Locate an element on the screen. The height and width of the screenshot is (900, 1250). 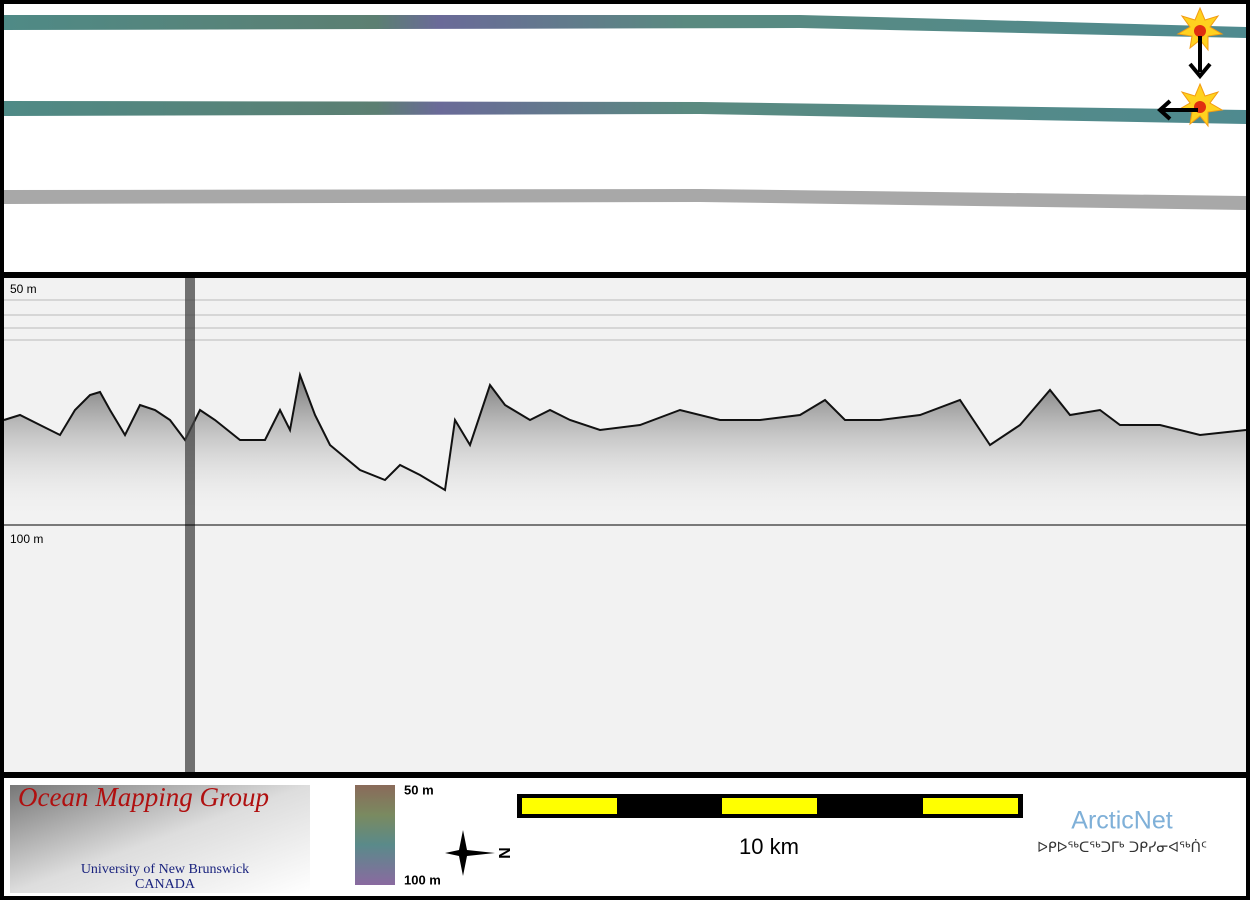
scale-label: 10 km is located at coordinates (769, 846).